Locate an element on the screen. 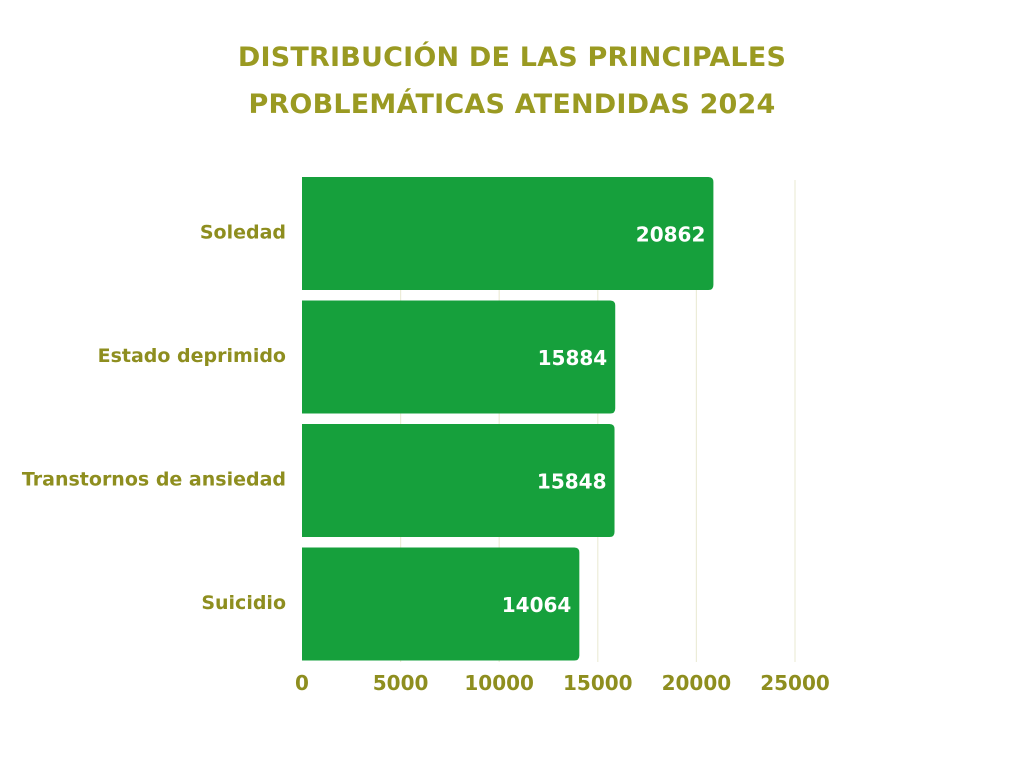 This screenshot has height=768, width=1024. x-tick-label-0: 0 is located at coordinates (302, 683).